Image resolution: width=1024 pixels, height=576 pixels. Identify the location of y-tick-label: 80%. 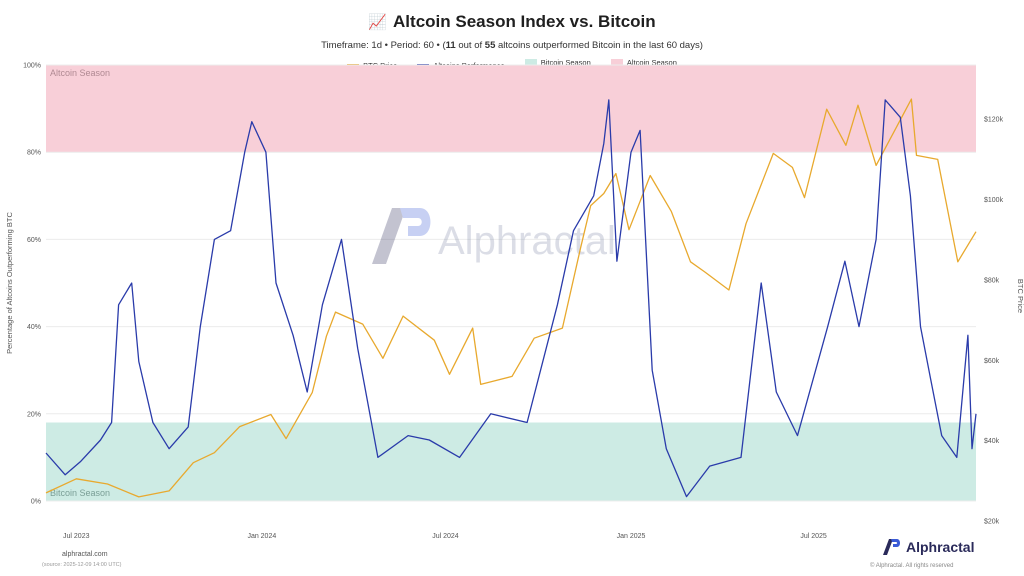
(34, 153).